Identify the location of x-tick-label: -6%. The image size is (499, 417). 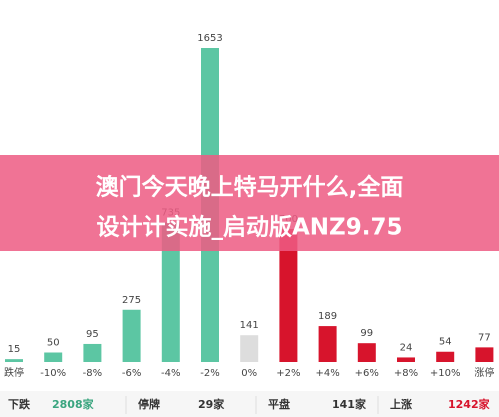
(131, 373).